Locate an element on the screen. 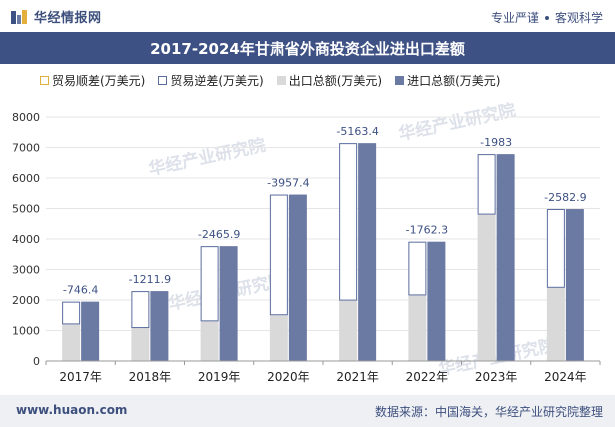 The height and width of the screenshot is (427, 615). y-tick-label: 8000 is located at coordinates (26, 117).